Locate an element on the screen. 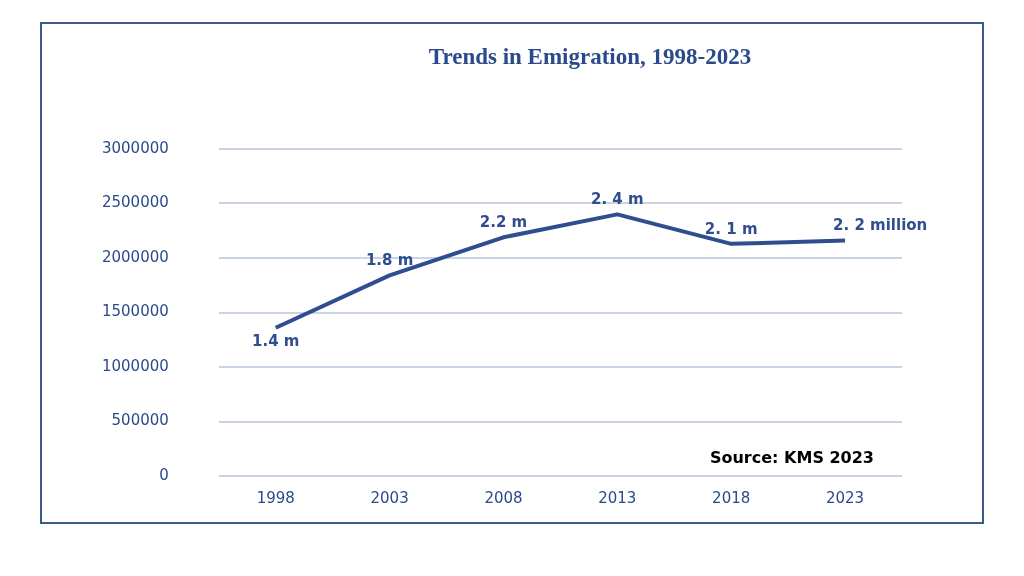 This screenshot has height=576, width=1024. y-tick-label: 2000000 is located at coordinates (135, 256).